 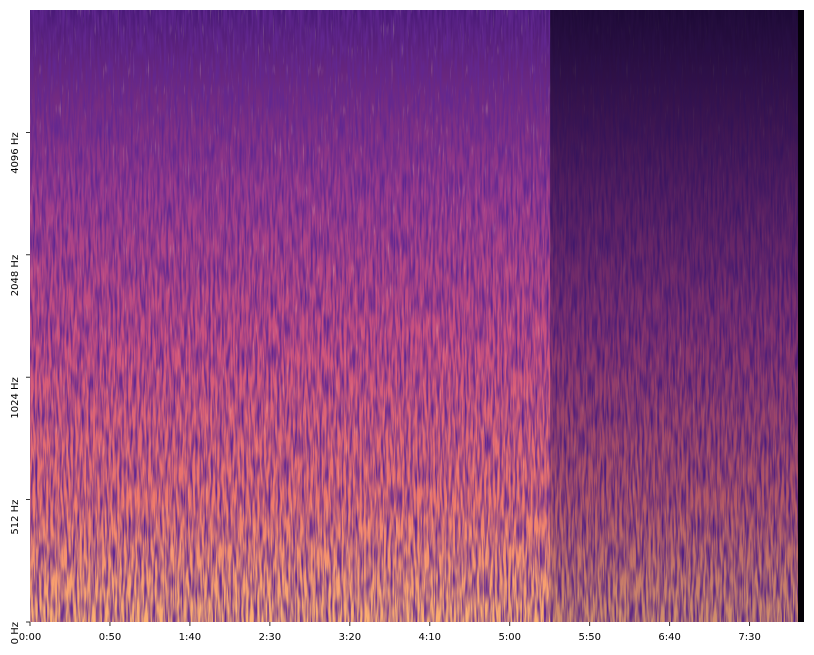 I want to click on y-tick-label: 1024 Hz, so click(x=15, y=397).